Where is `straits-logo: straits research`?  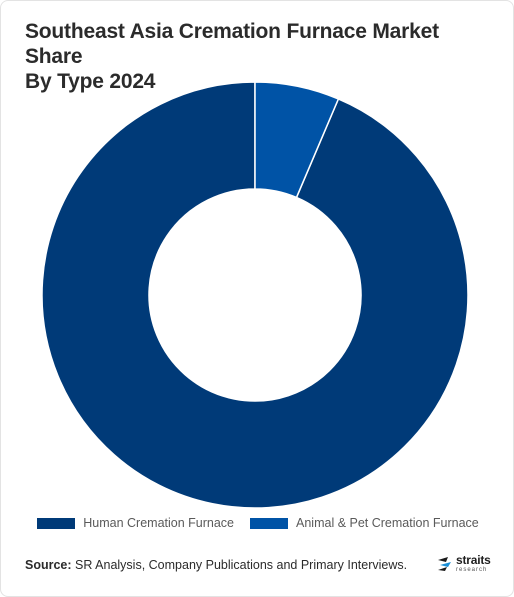
straits-logo: straits research is located at coordinates (464, 563).